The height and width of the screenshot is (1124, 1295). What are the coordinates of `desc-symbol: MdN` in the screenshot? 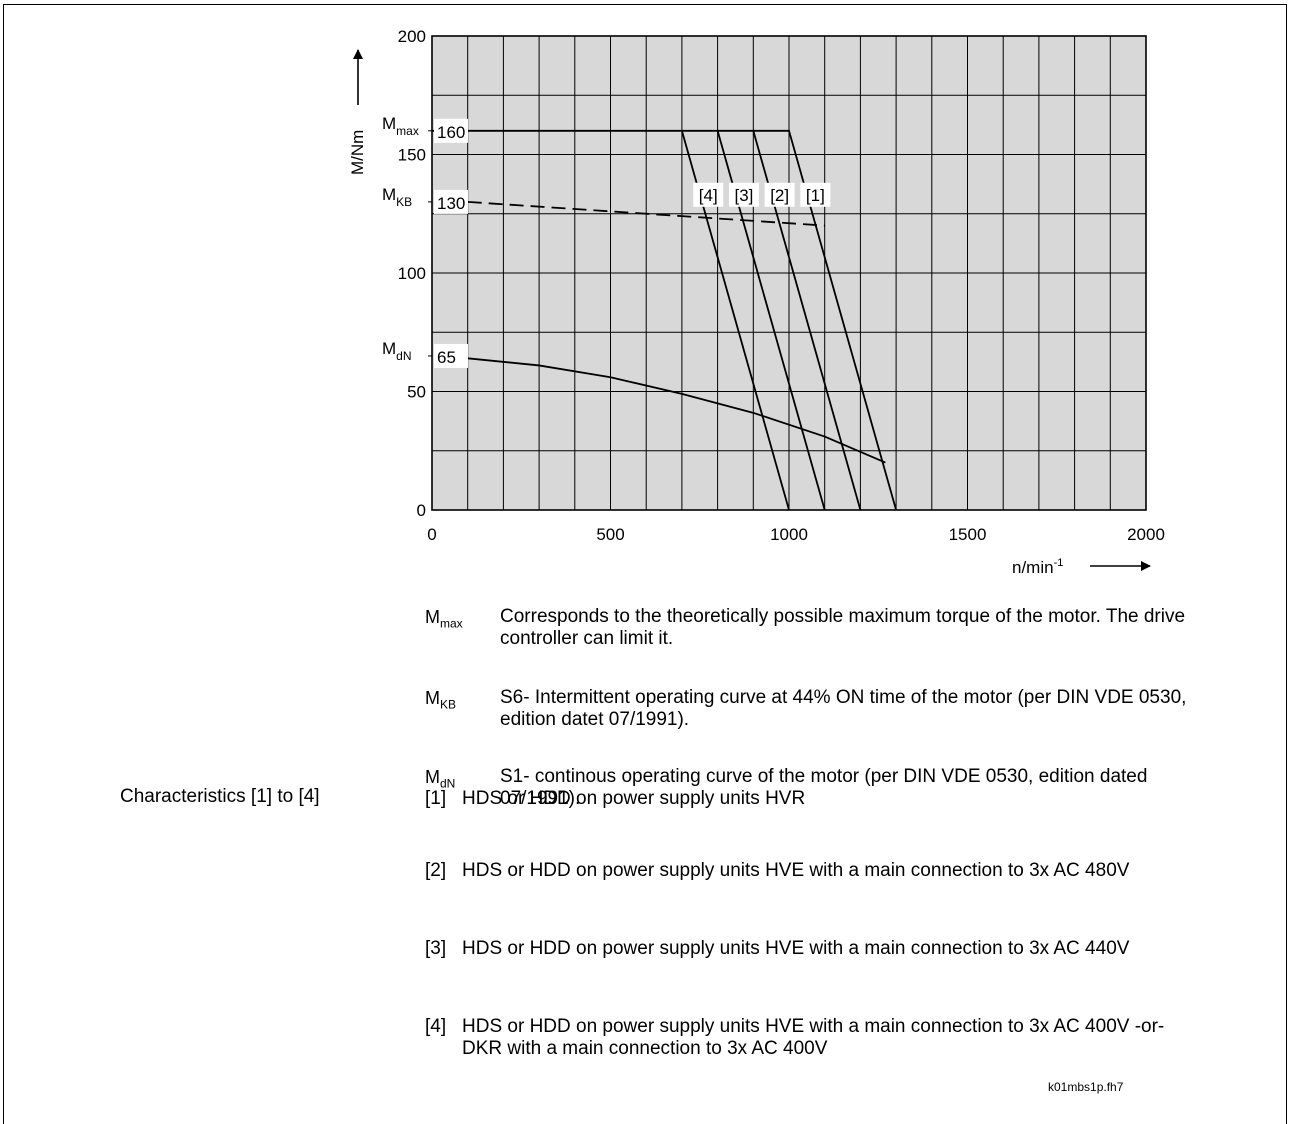 It's located at (440, 780).